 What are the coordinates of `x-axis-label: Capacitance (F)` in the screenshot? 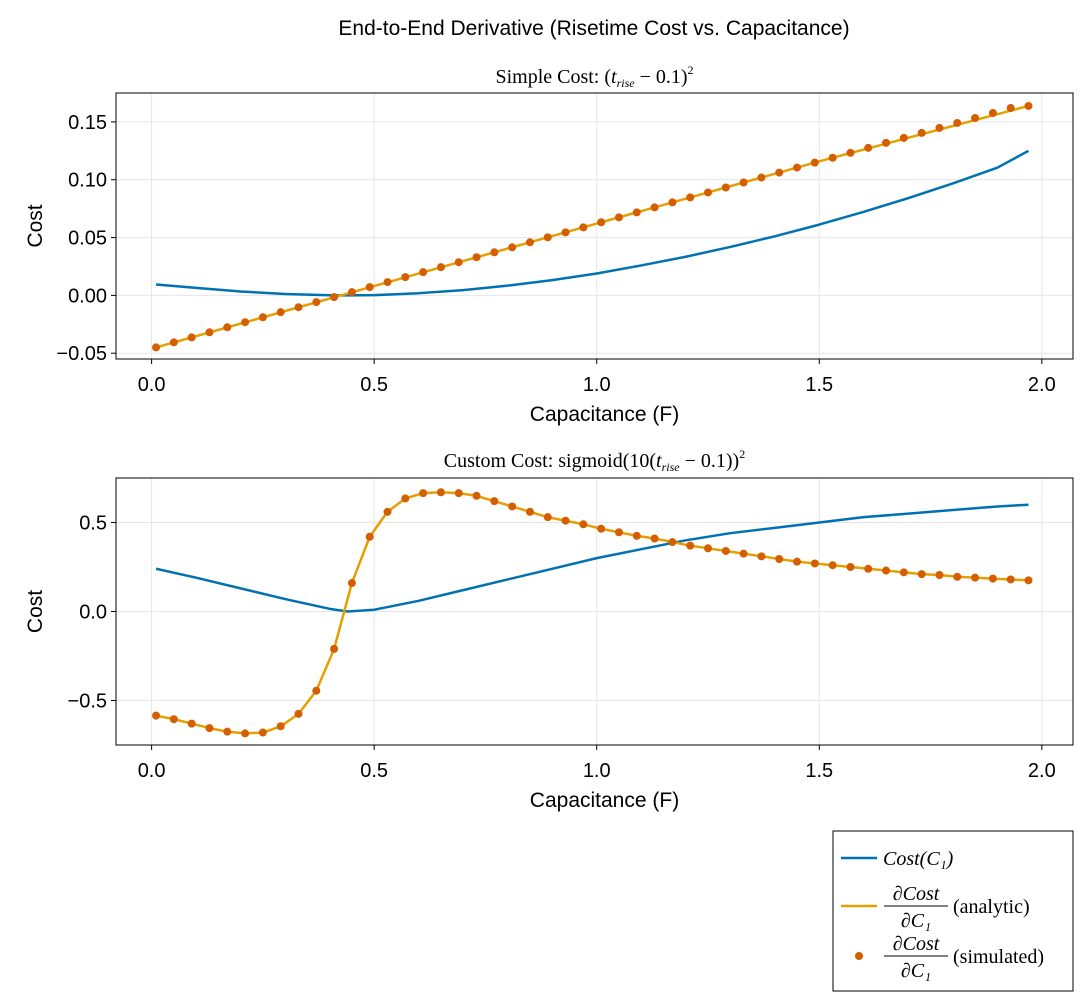 It's located at (604, 800).